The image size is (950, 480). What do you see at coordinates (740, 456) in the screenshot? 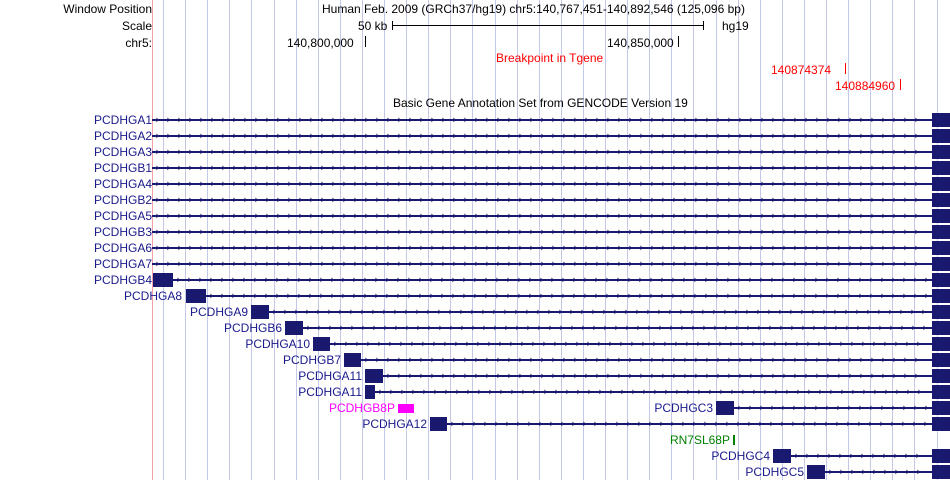
I see `gene-label: PCDHGC4` at bounding box center [740, 456].